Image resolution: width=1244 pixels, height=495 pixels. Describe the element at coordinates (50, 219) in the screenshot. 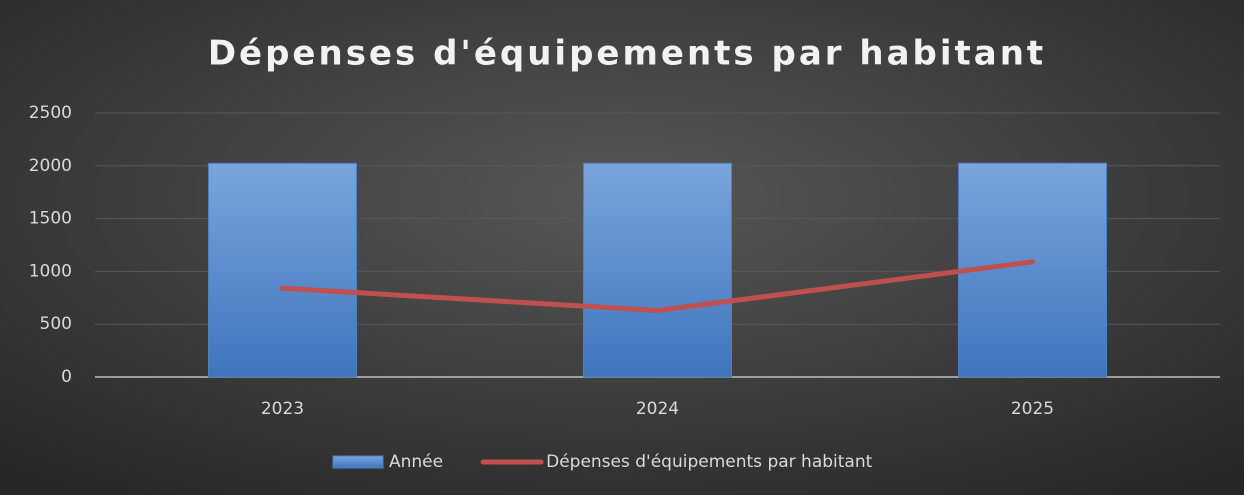

I see `y-tick-label: 1500` at that location.